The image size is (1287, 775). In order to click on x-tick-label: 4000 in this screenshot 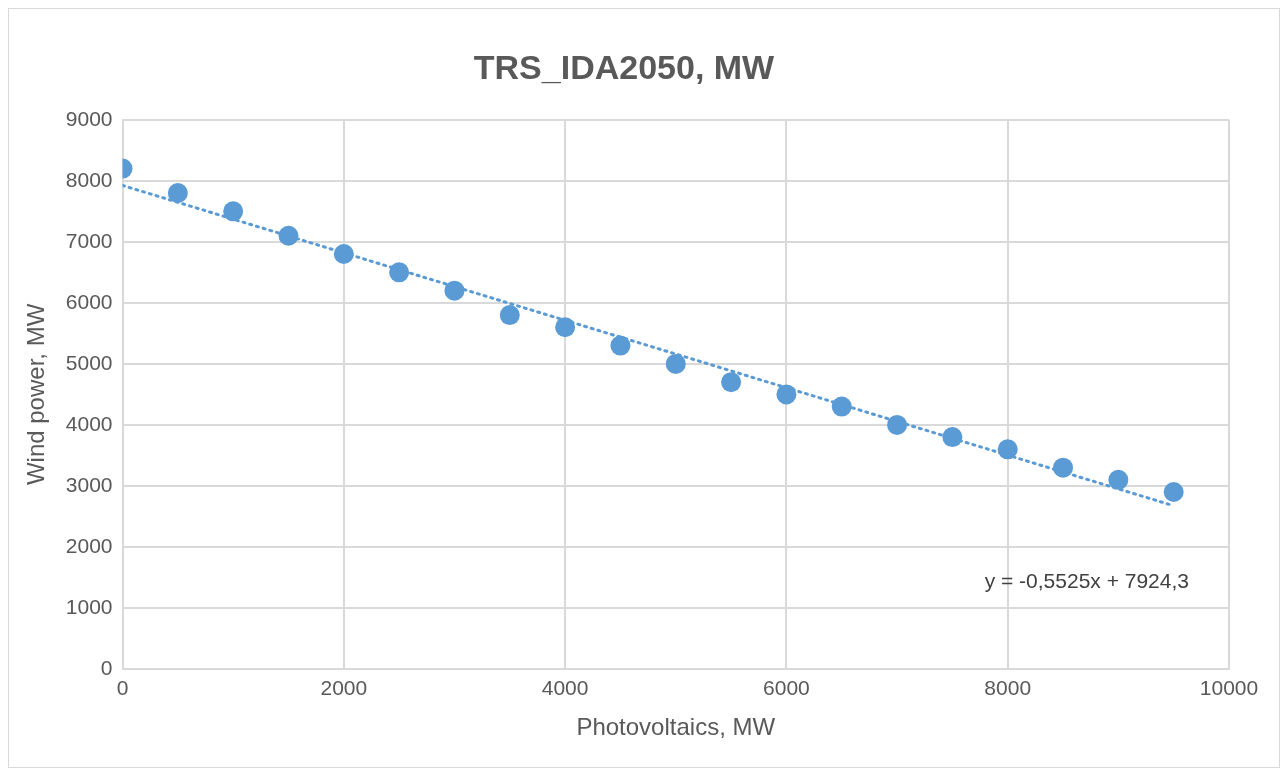, I will do `click(565, 688)`.